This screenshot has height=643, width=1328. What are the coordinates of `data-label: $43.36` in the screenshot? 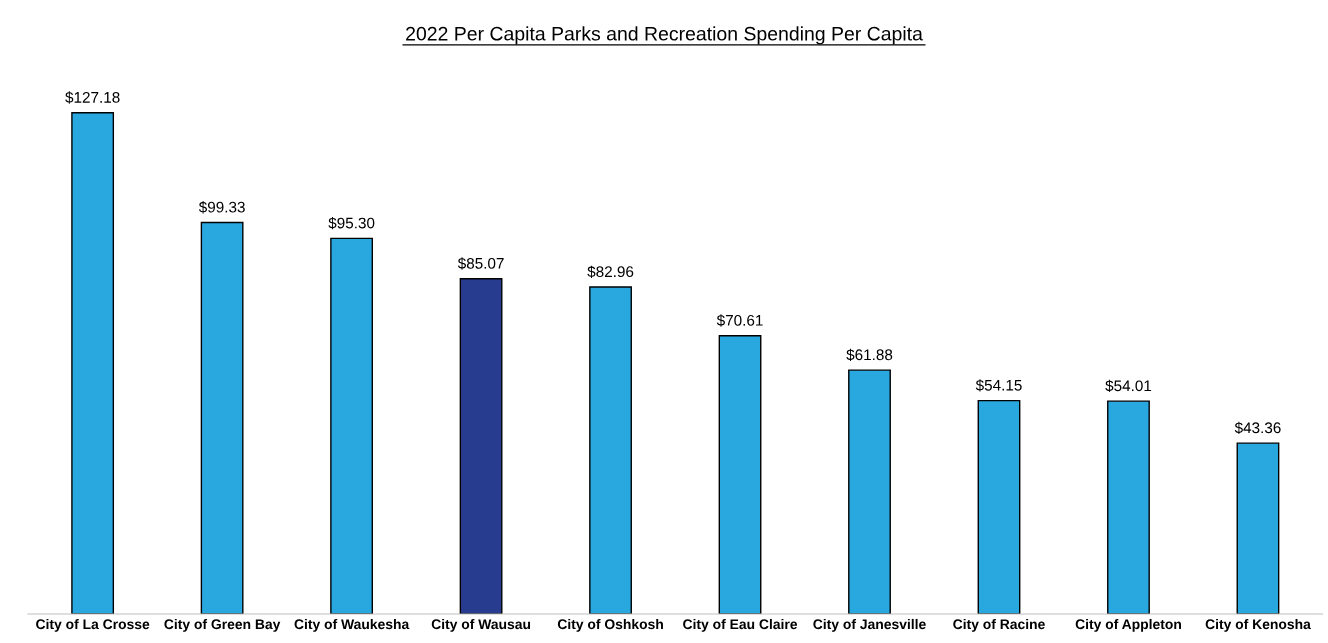 It's located at (1257, 428).